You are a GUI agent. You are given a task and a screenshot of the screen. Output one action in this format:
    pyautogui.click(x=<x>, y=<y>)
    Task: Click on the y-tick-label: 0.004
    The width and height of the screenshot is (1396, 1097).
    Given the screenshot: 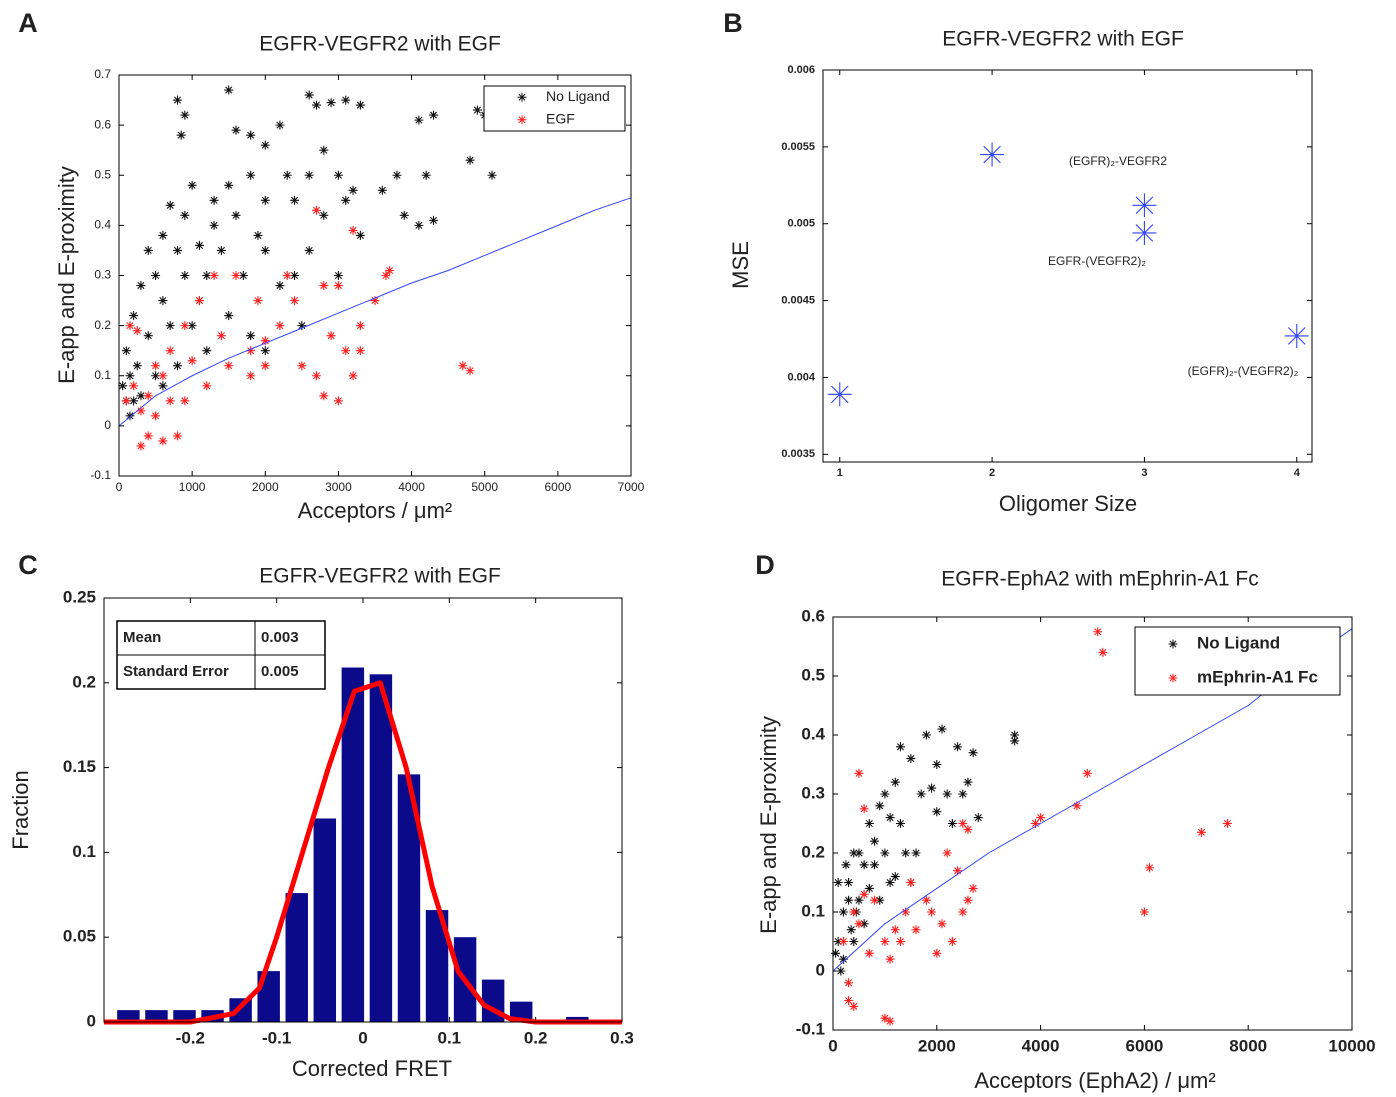 What is the action you would take?
    pyautogui.click(x=801, y=377)
    